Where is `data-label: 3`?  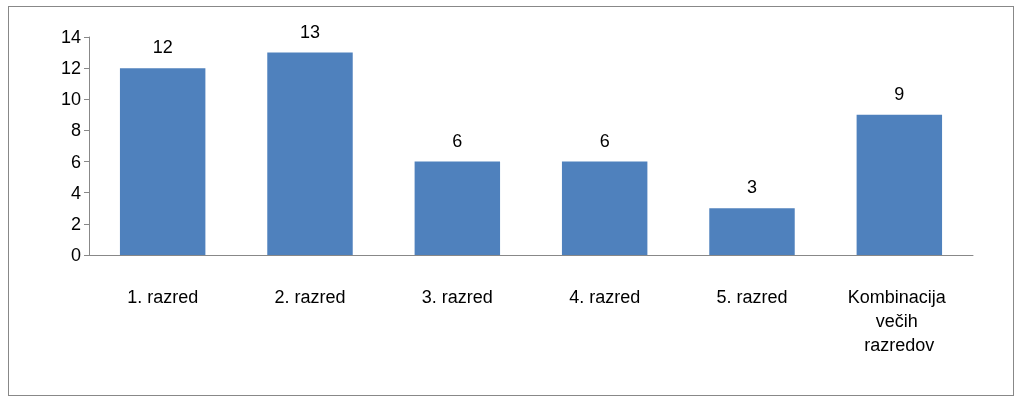
data-label: 3 is located at coordinates (752, 187).